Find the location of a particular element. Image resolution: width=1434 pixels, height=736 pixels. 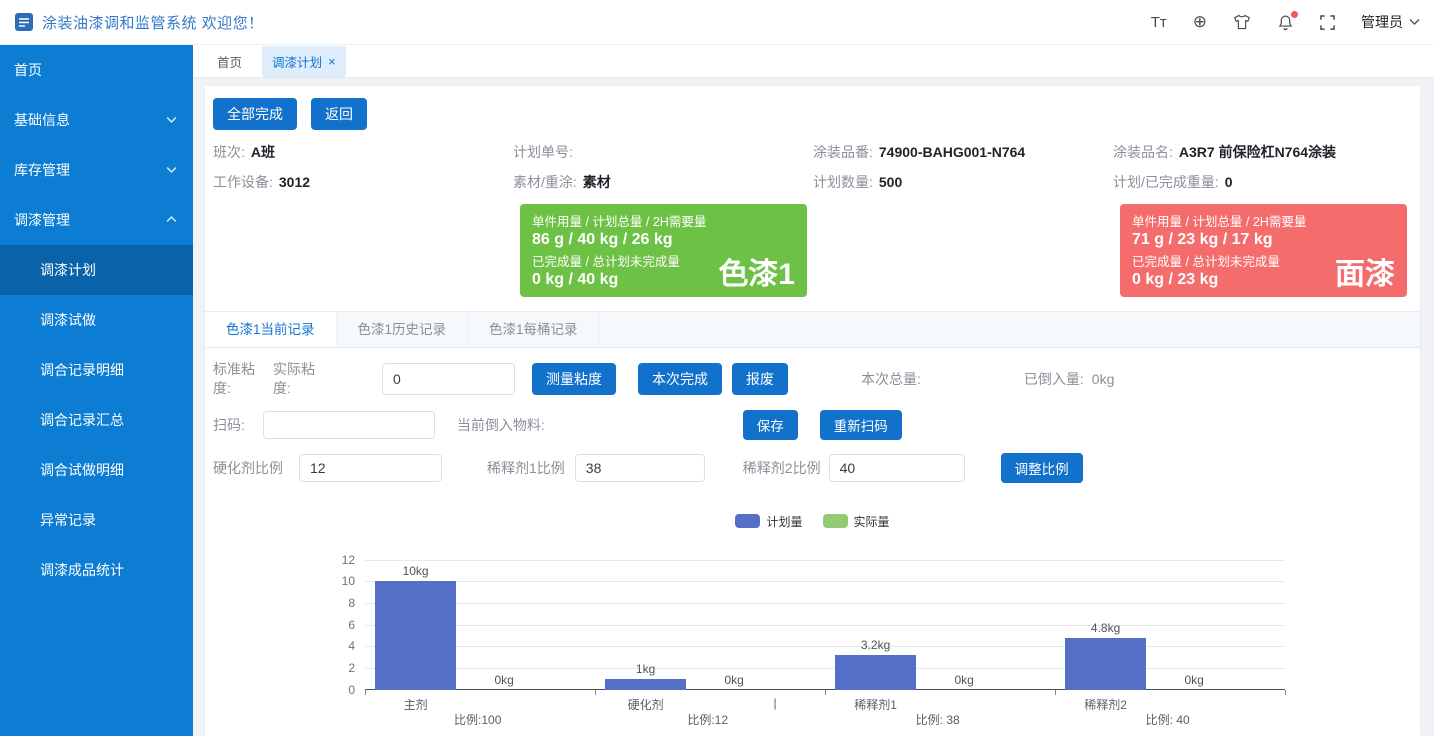

x-axis-ratio-sublabel: 比例: 38 is located at coordinates (937, 719).